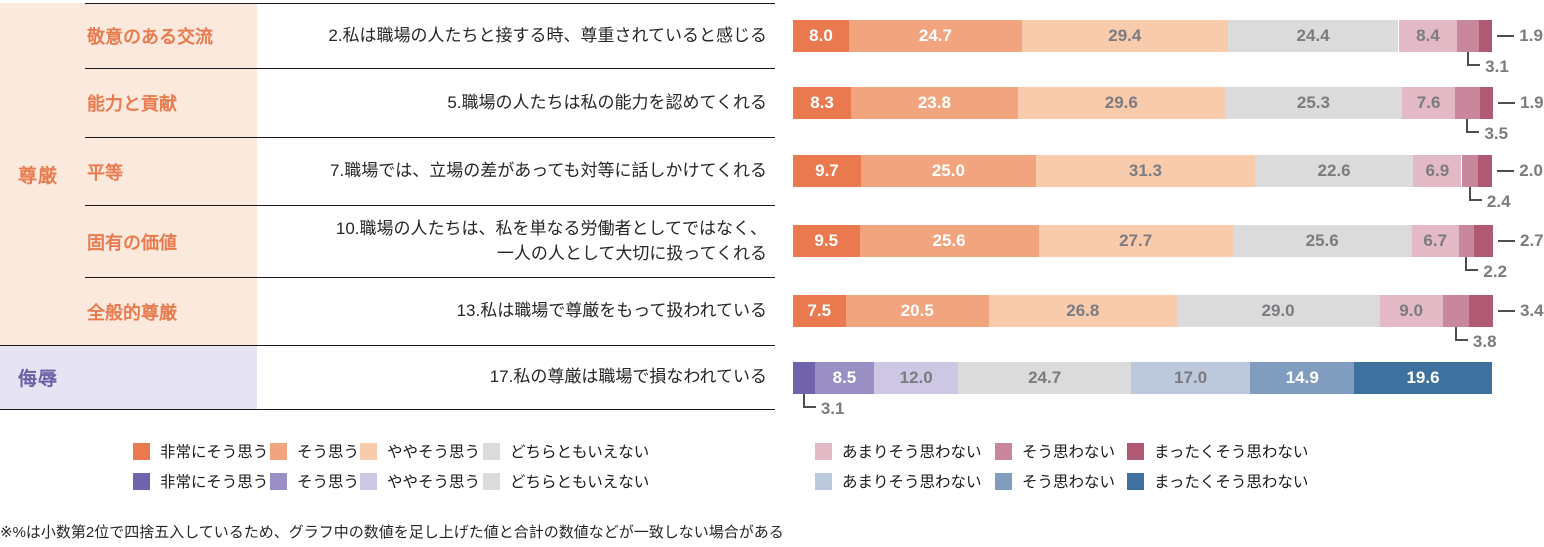 The image size is (1544, 547). I want to click on subcategory-cell: 全般的尊厳, so click(171, 311).